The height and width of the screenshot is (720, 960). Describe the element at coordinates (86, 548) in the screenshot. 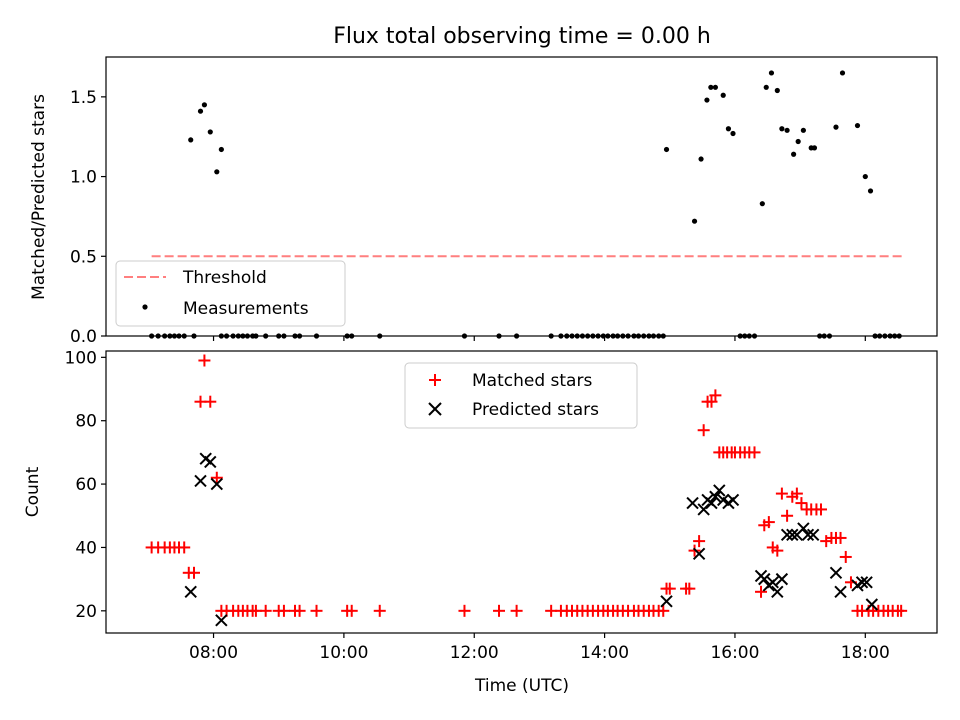

I see `bottom-y-tick-label: 40` at that location.